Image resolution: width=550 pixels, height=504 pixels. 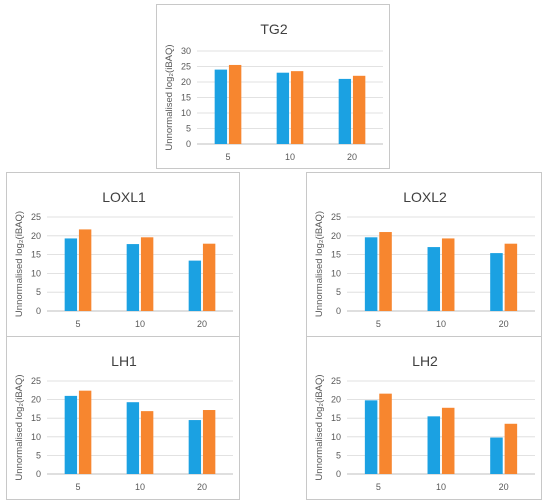 What do you see at coordinates (124, 197) in the screenshot?
I see `chart-title: LOXL1` at bounding box center [124, 197].